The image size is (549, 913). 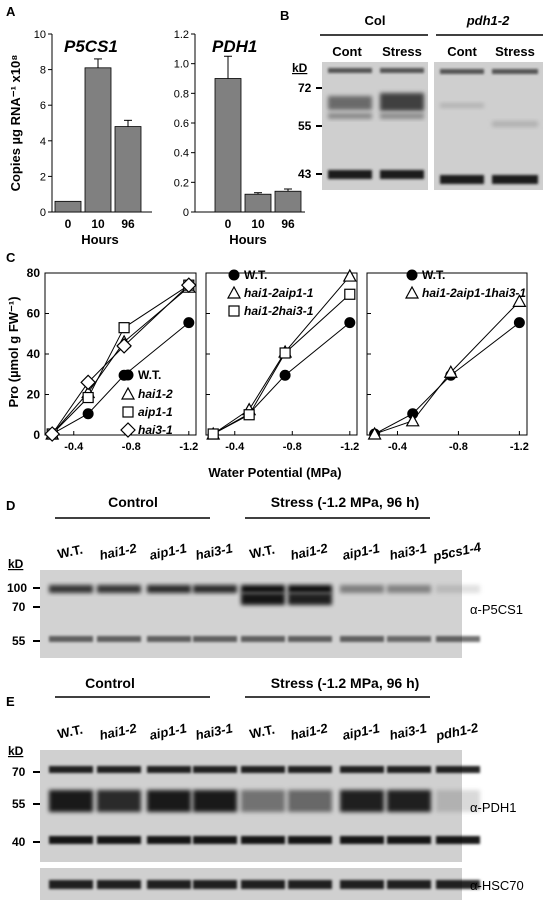 I want to click on control-label: Control, so click(x=110, y=683).